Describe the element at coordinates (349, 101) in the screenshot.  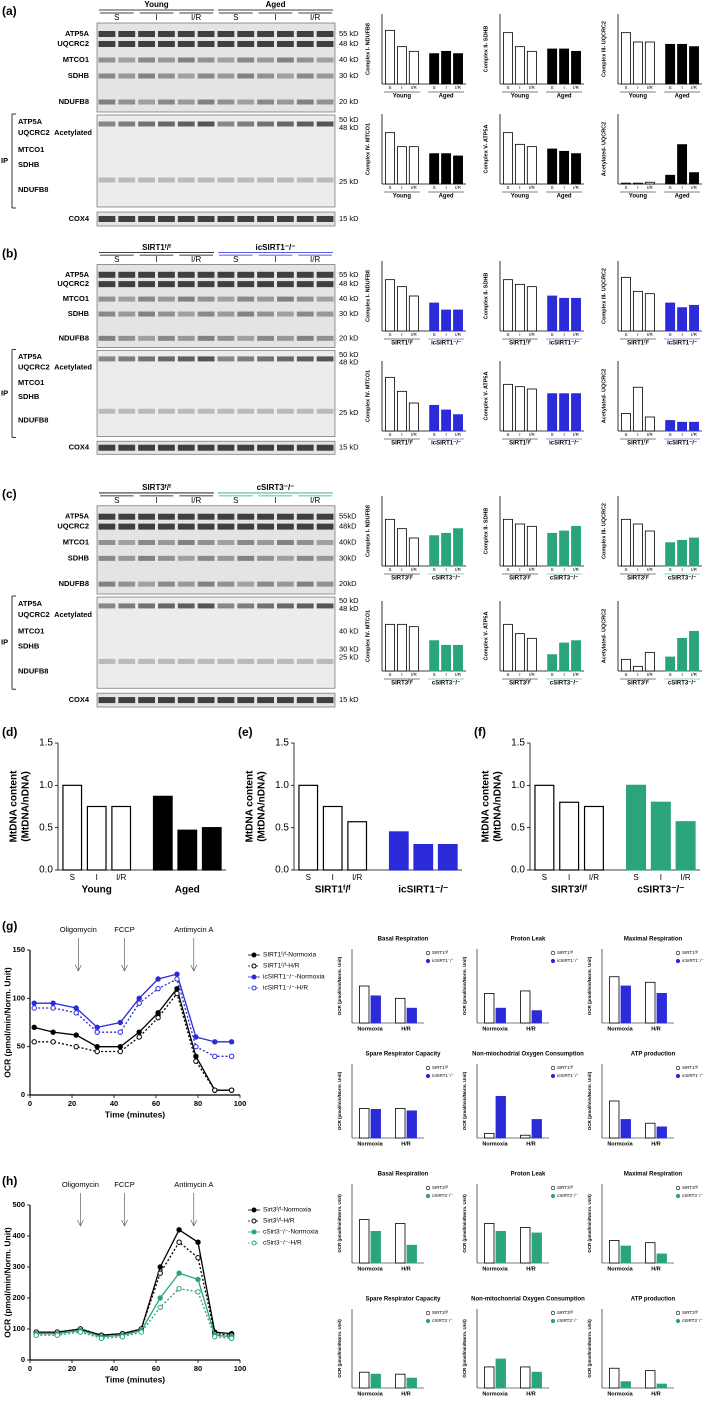
I see `kd-label: 20 kD` at that location.